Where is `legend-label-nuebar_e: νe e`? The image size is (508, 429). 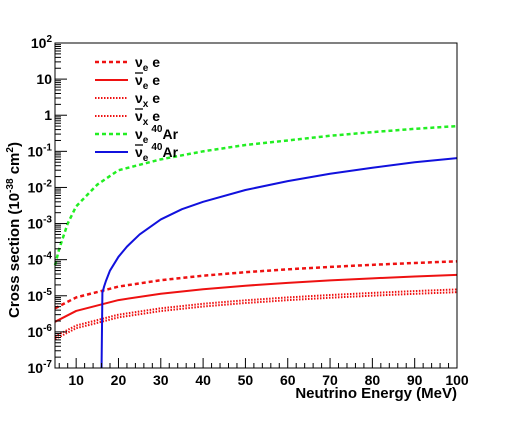 legend-label-nuebar_e: νe e is located at coordinates (147, 82).